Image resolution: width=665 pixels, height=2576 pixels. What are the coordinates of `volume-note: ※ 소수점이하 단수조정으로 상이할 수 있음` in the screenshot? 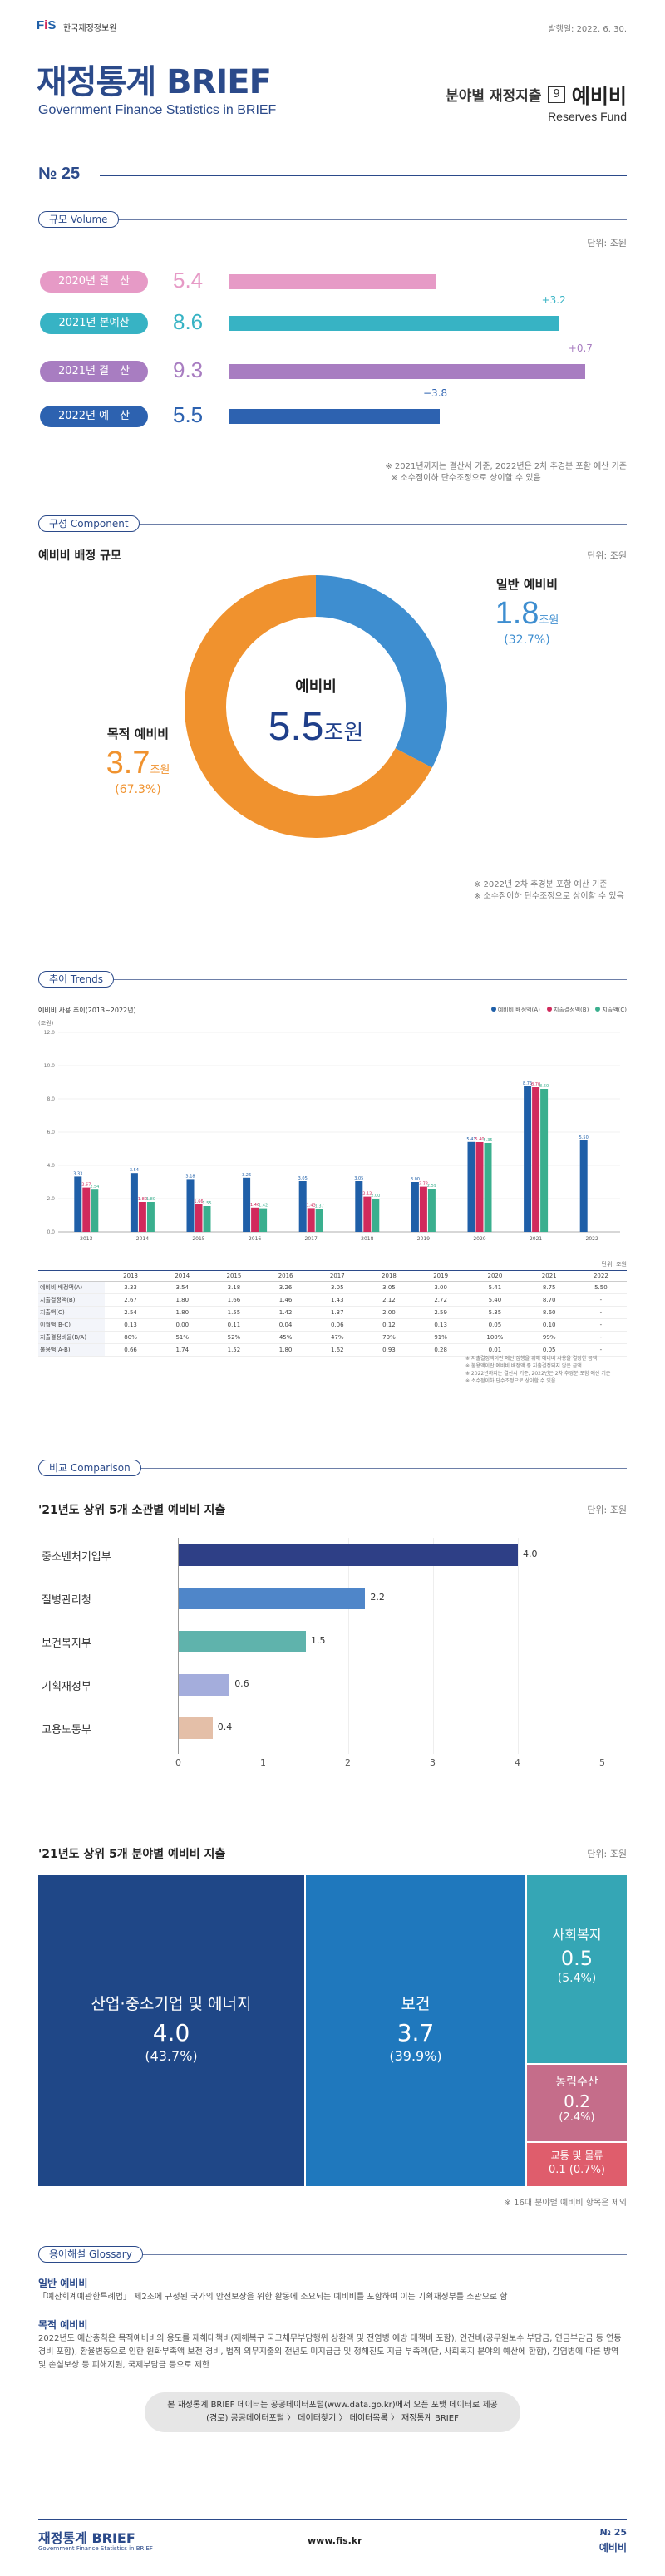 It's located at (466, 478).